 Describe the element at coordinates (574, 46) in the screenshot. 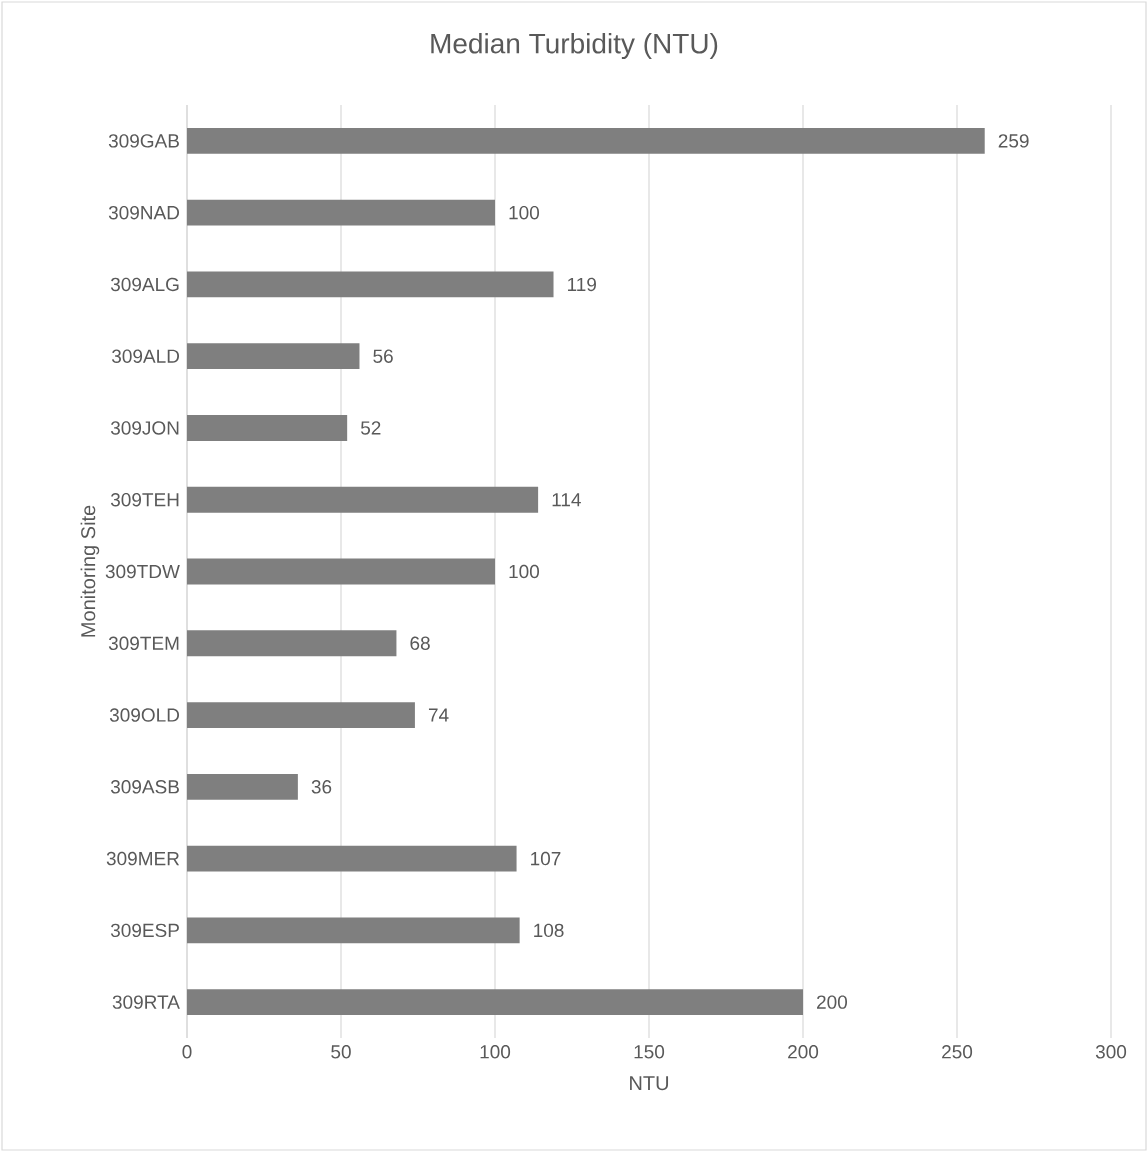

I see `chart-title: Median Turbidity (NTU)` at that location.